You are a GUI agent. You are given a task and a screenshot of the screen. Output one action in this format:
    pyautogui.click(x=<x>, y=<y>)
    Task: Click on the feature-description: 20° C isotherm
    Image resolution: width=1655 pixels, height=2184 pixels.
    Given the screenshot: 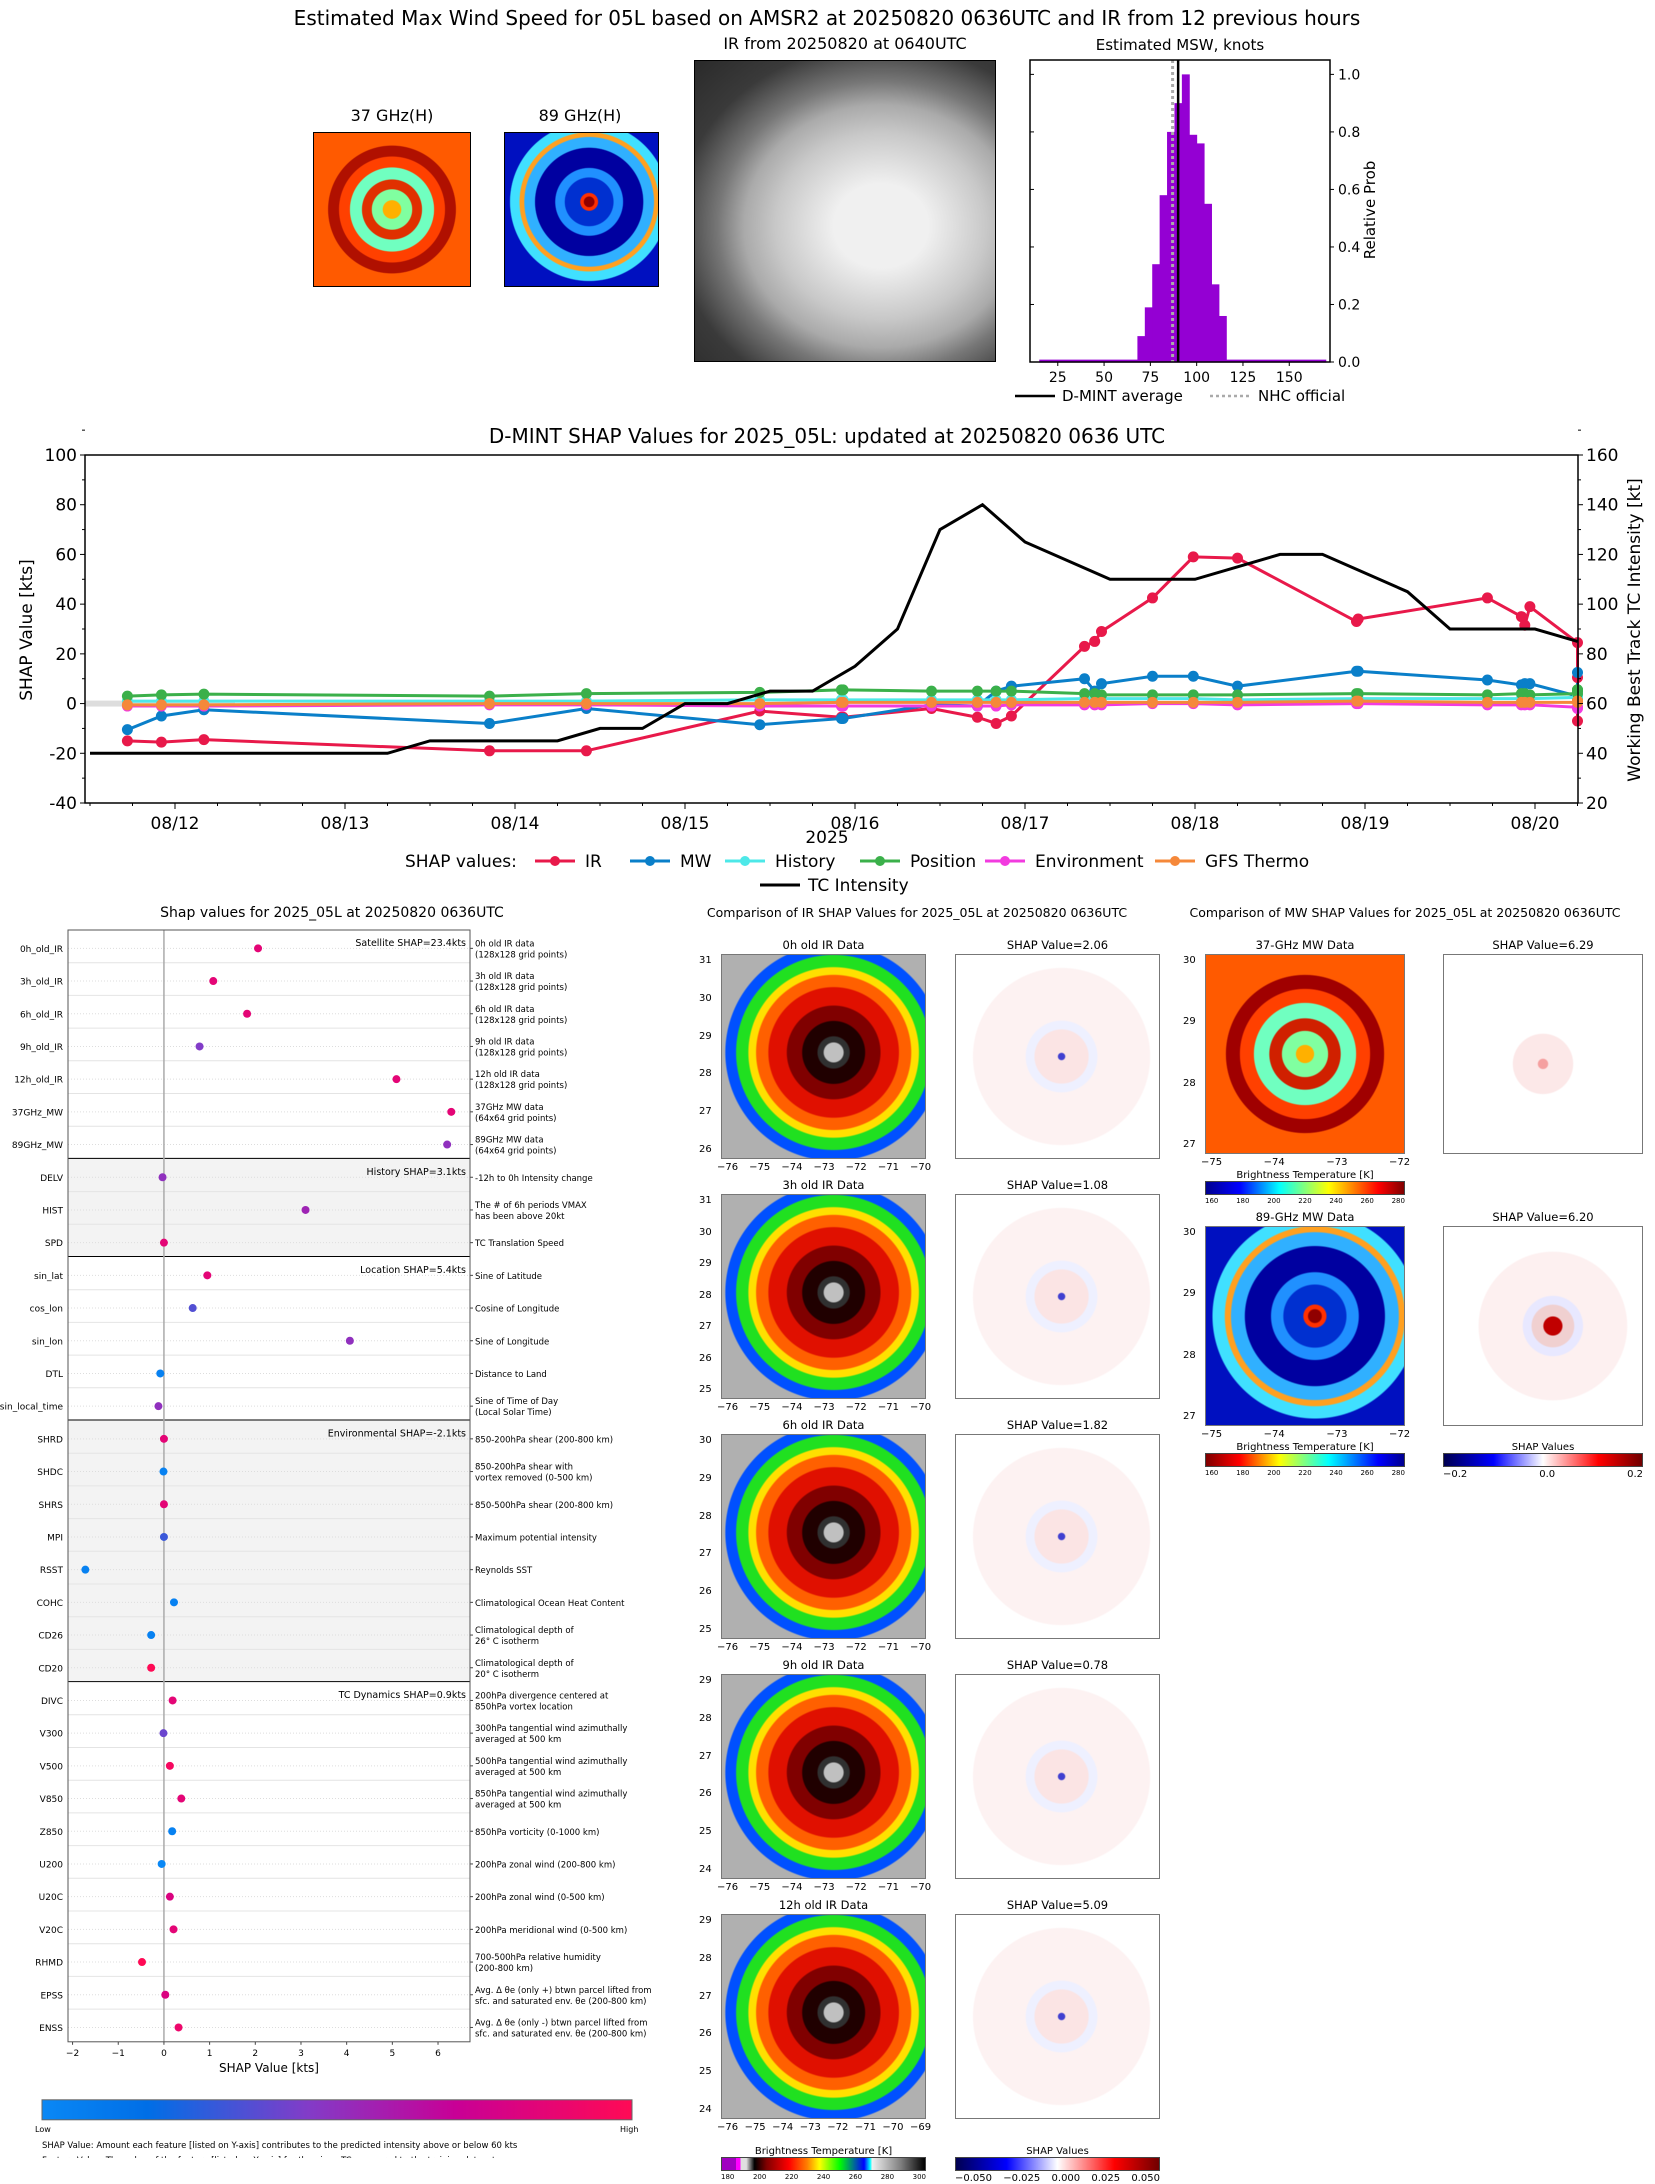 What is the action you would take?
    pyautogui.click(x=507, y=1675)
    